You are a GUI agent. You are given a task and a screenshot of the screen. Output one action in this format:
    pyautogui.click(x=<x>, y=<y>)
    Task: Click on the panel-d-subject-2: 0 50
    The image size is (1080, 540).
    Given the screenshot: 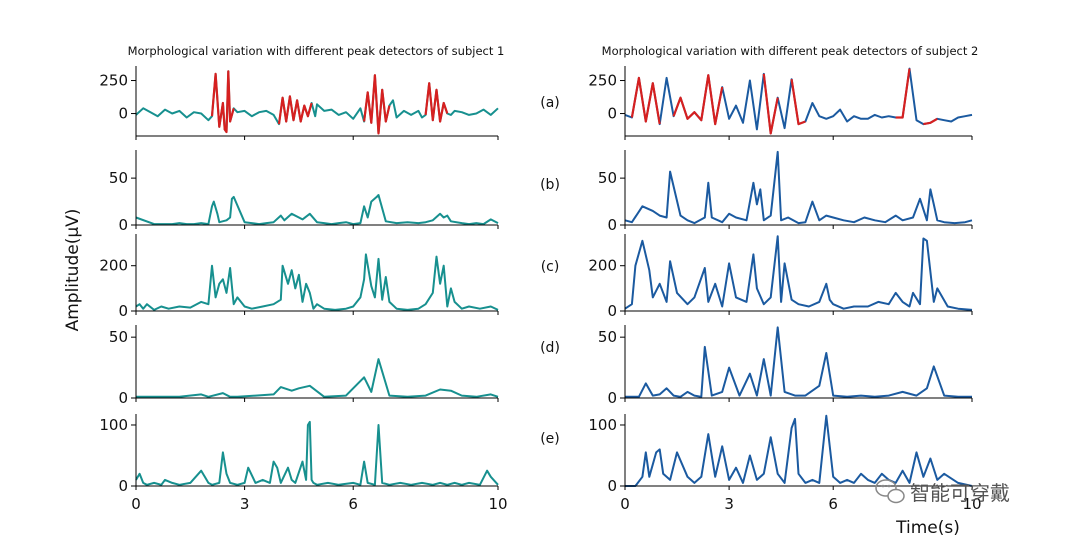 What is the action you would take?
    pyautogui.click(x=785, y=366)
    